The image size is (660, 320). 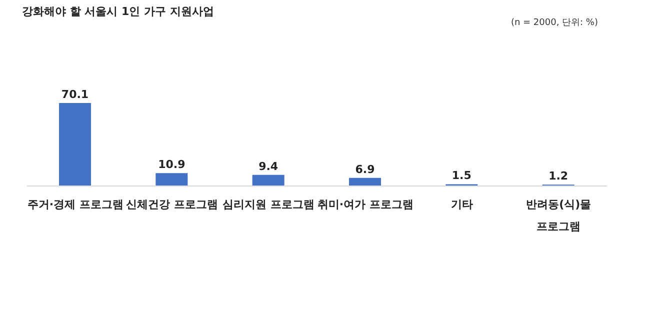 I want to click on x-tick-label: 취미·여가 프로그램, so click(x=365, y=204).